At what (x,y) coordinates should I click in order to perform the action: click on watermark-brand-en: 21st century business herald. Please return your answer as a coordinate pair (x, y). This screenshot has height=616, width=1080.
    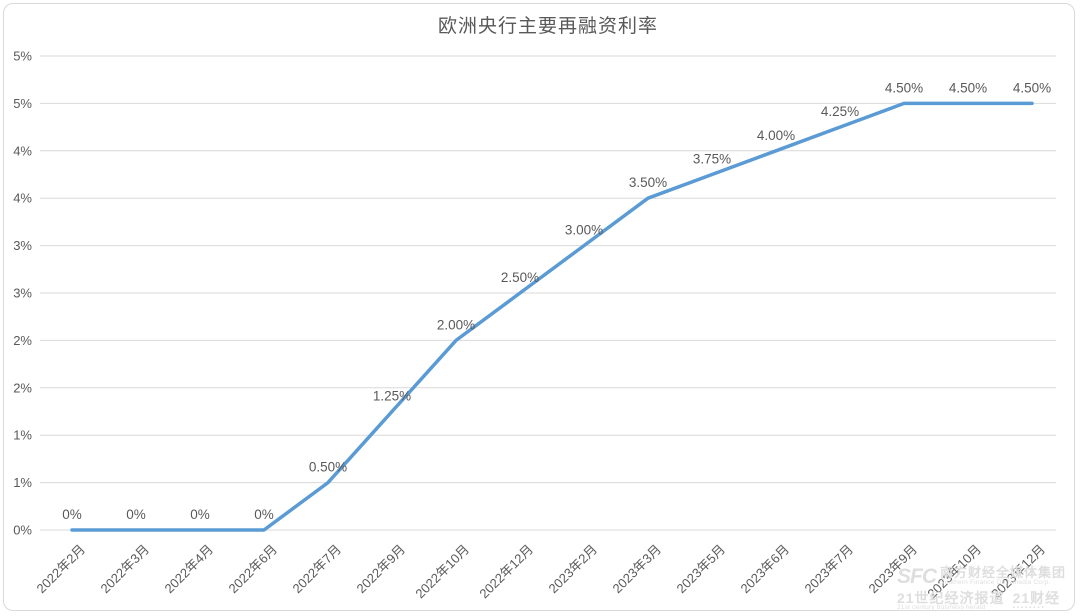
    Looking at the image, I should click on (941, 608).